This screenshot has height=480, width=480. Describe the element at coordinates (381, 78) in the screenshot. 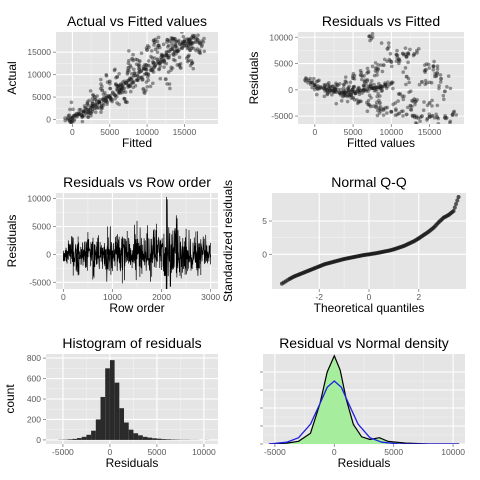

I see `plot-background` at that location.